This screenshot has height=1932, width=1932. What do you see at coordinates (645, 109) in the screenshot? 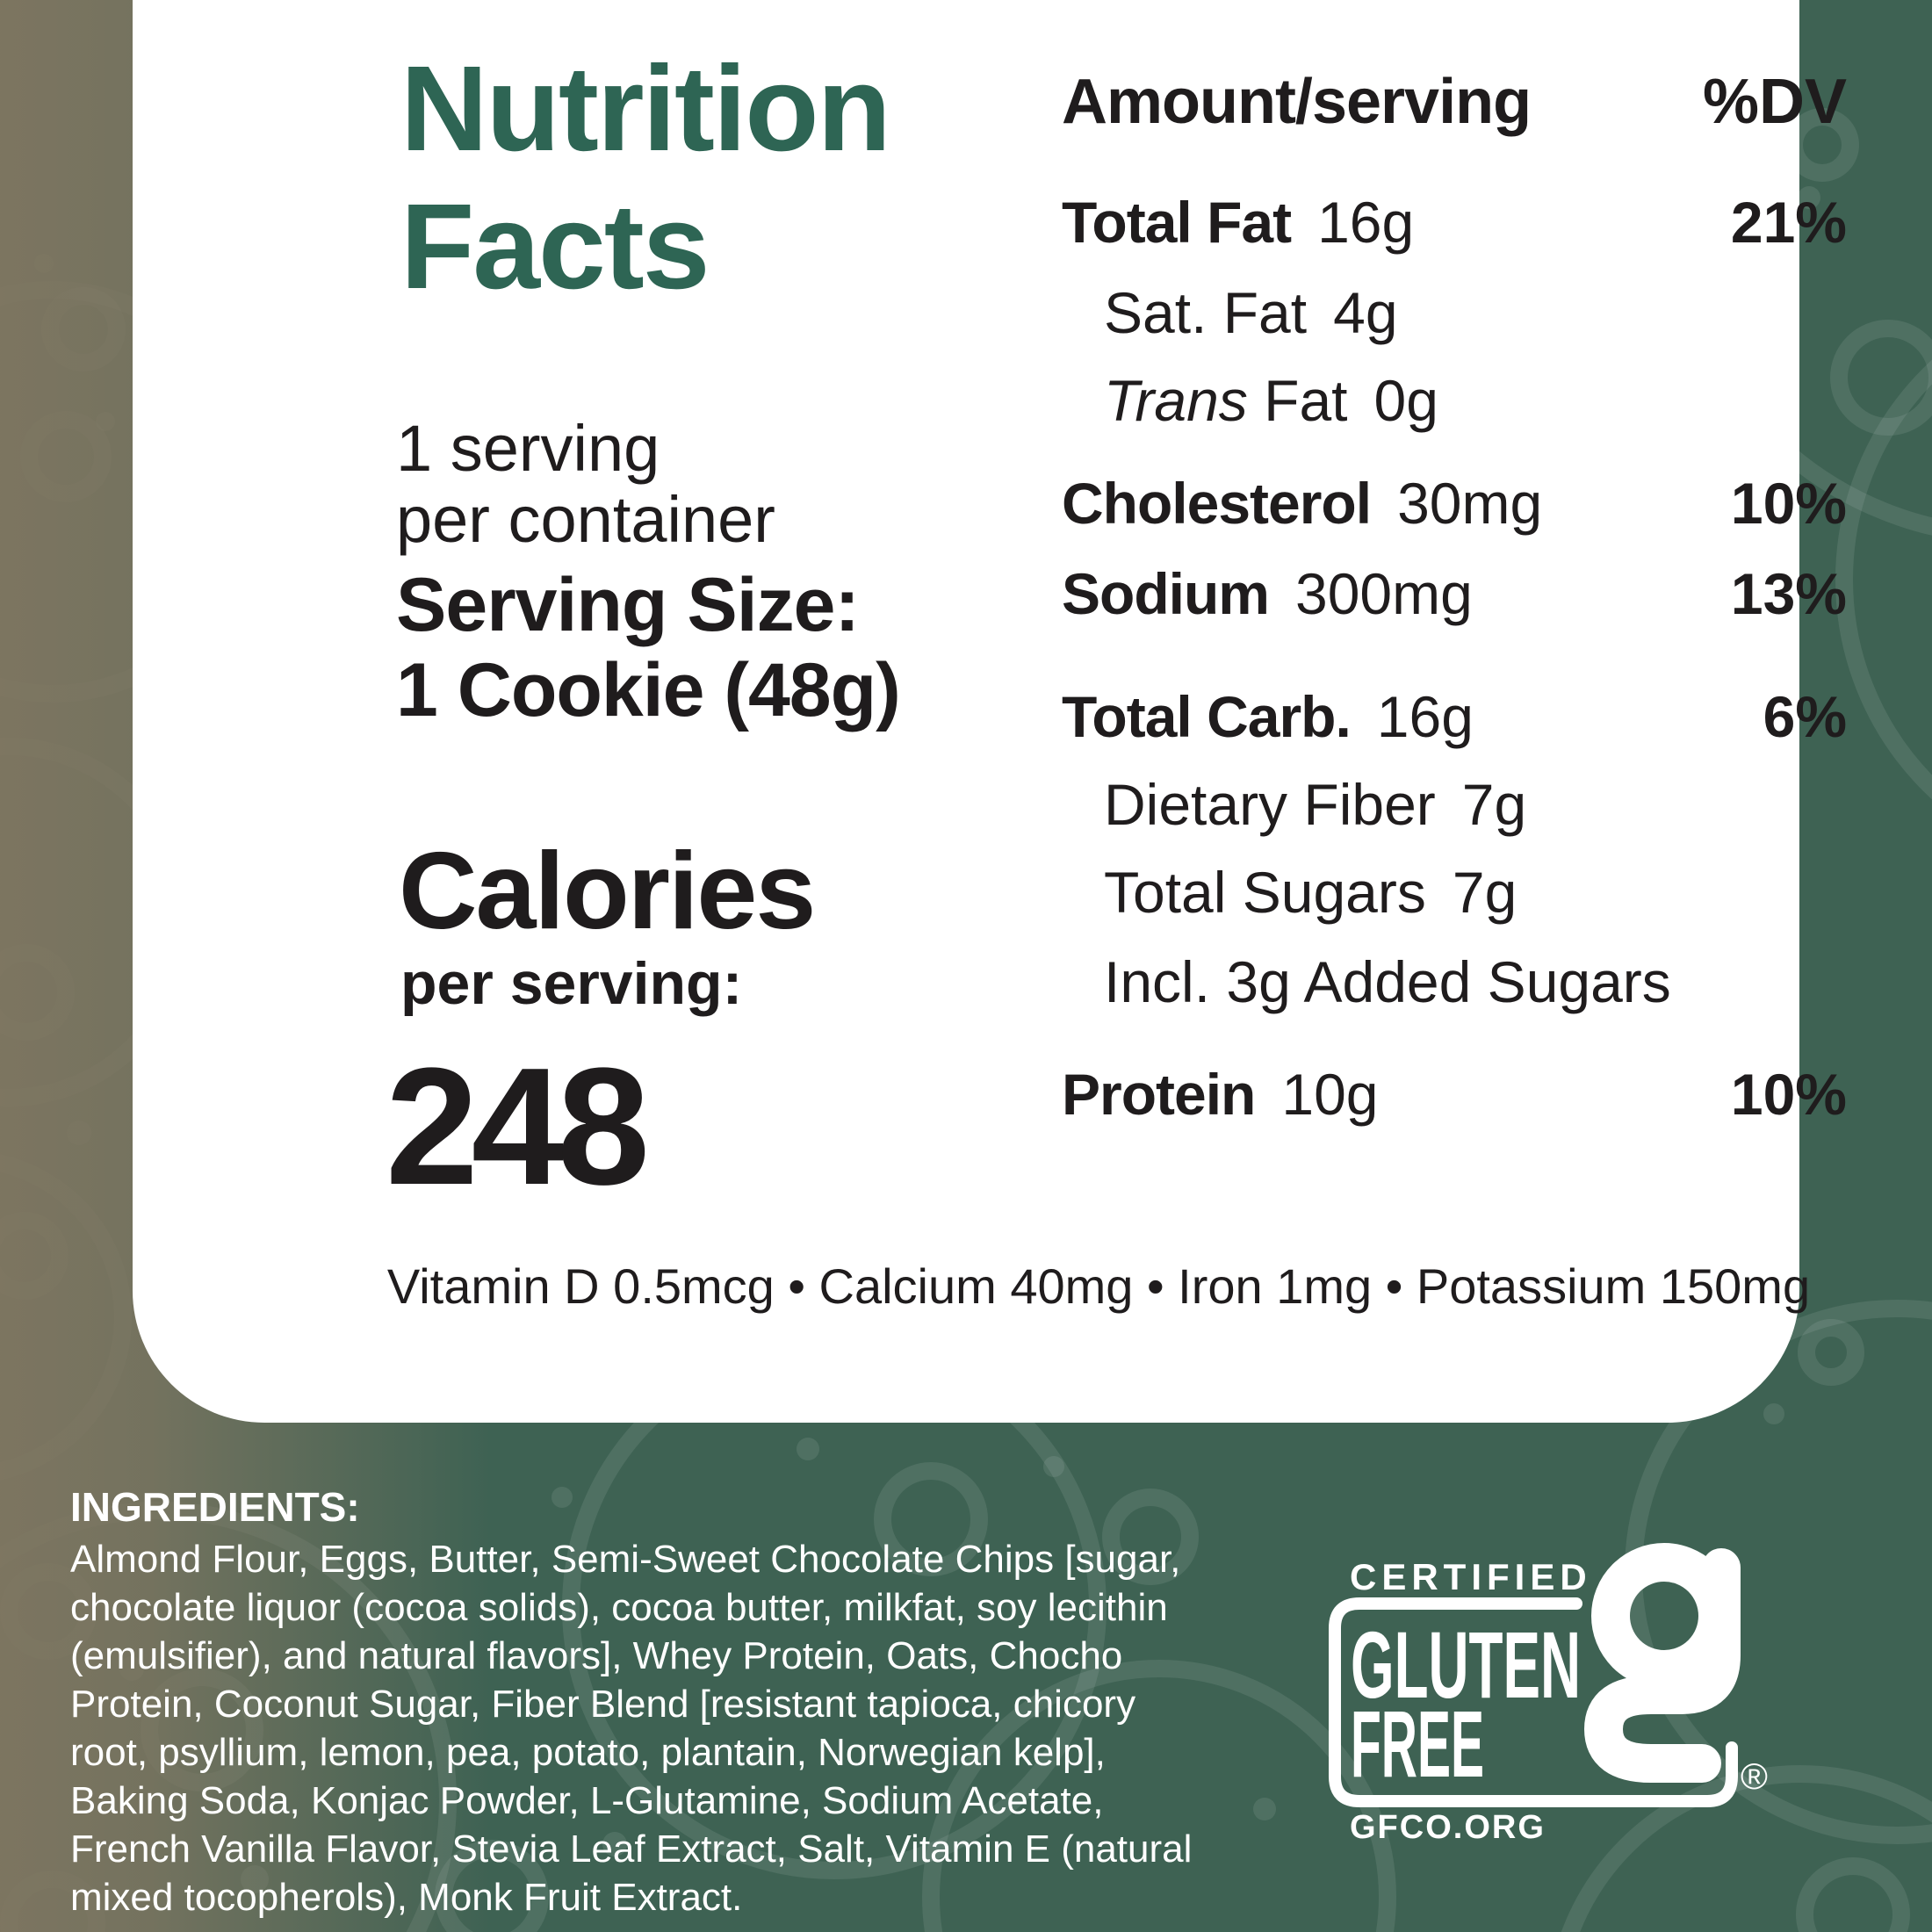
I see `title-line-1: Nutrition` at bounding box center [645, 109].